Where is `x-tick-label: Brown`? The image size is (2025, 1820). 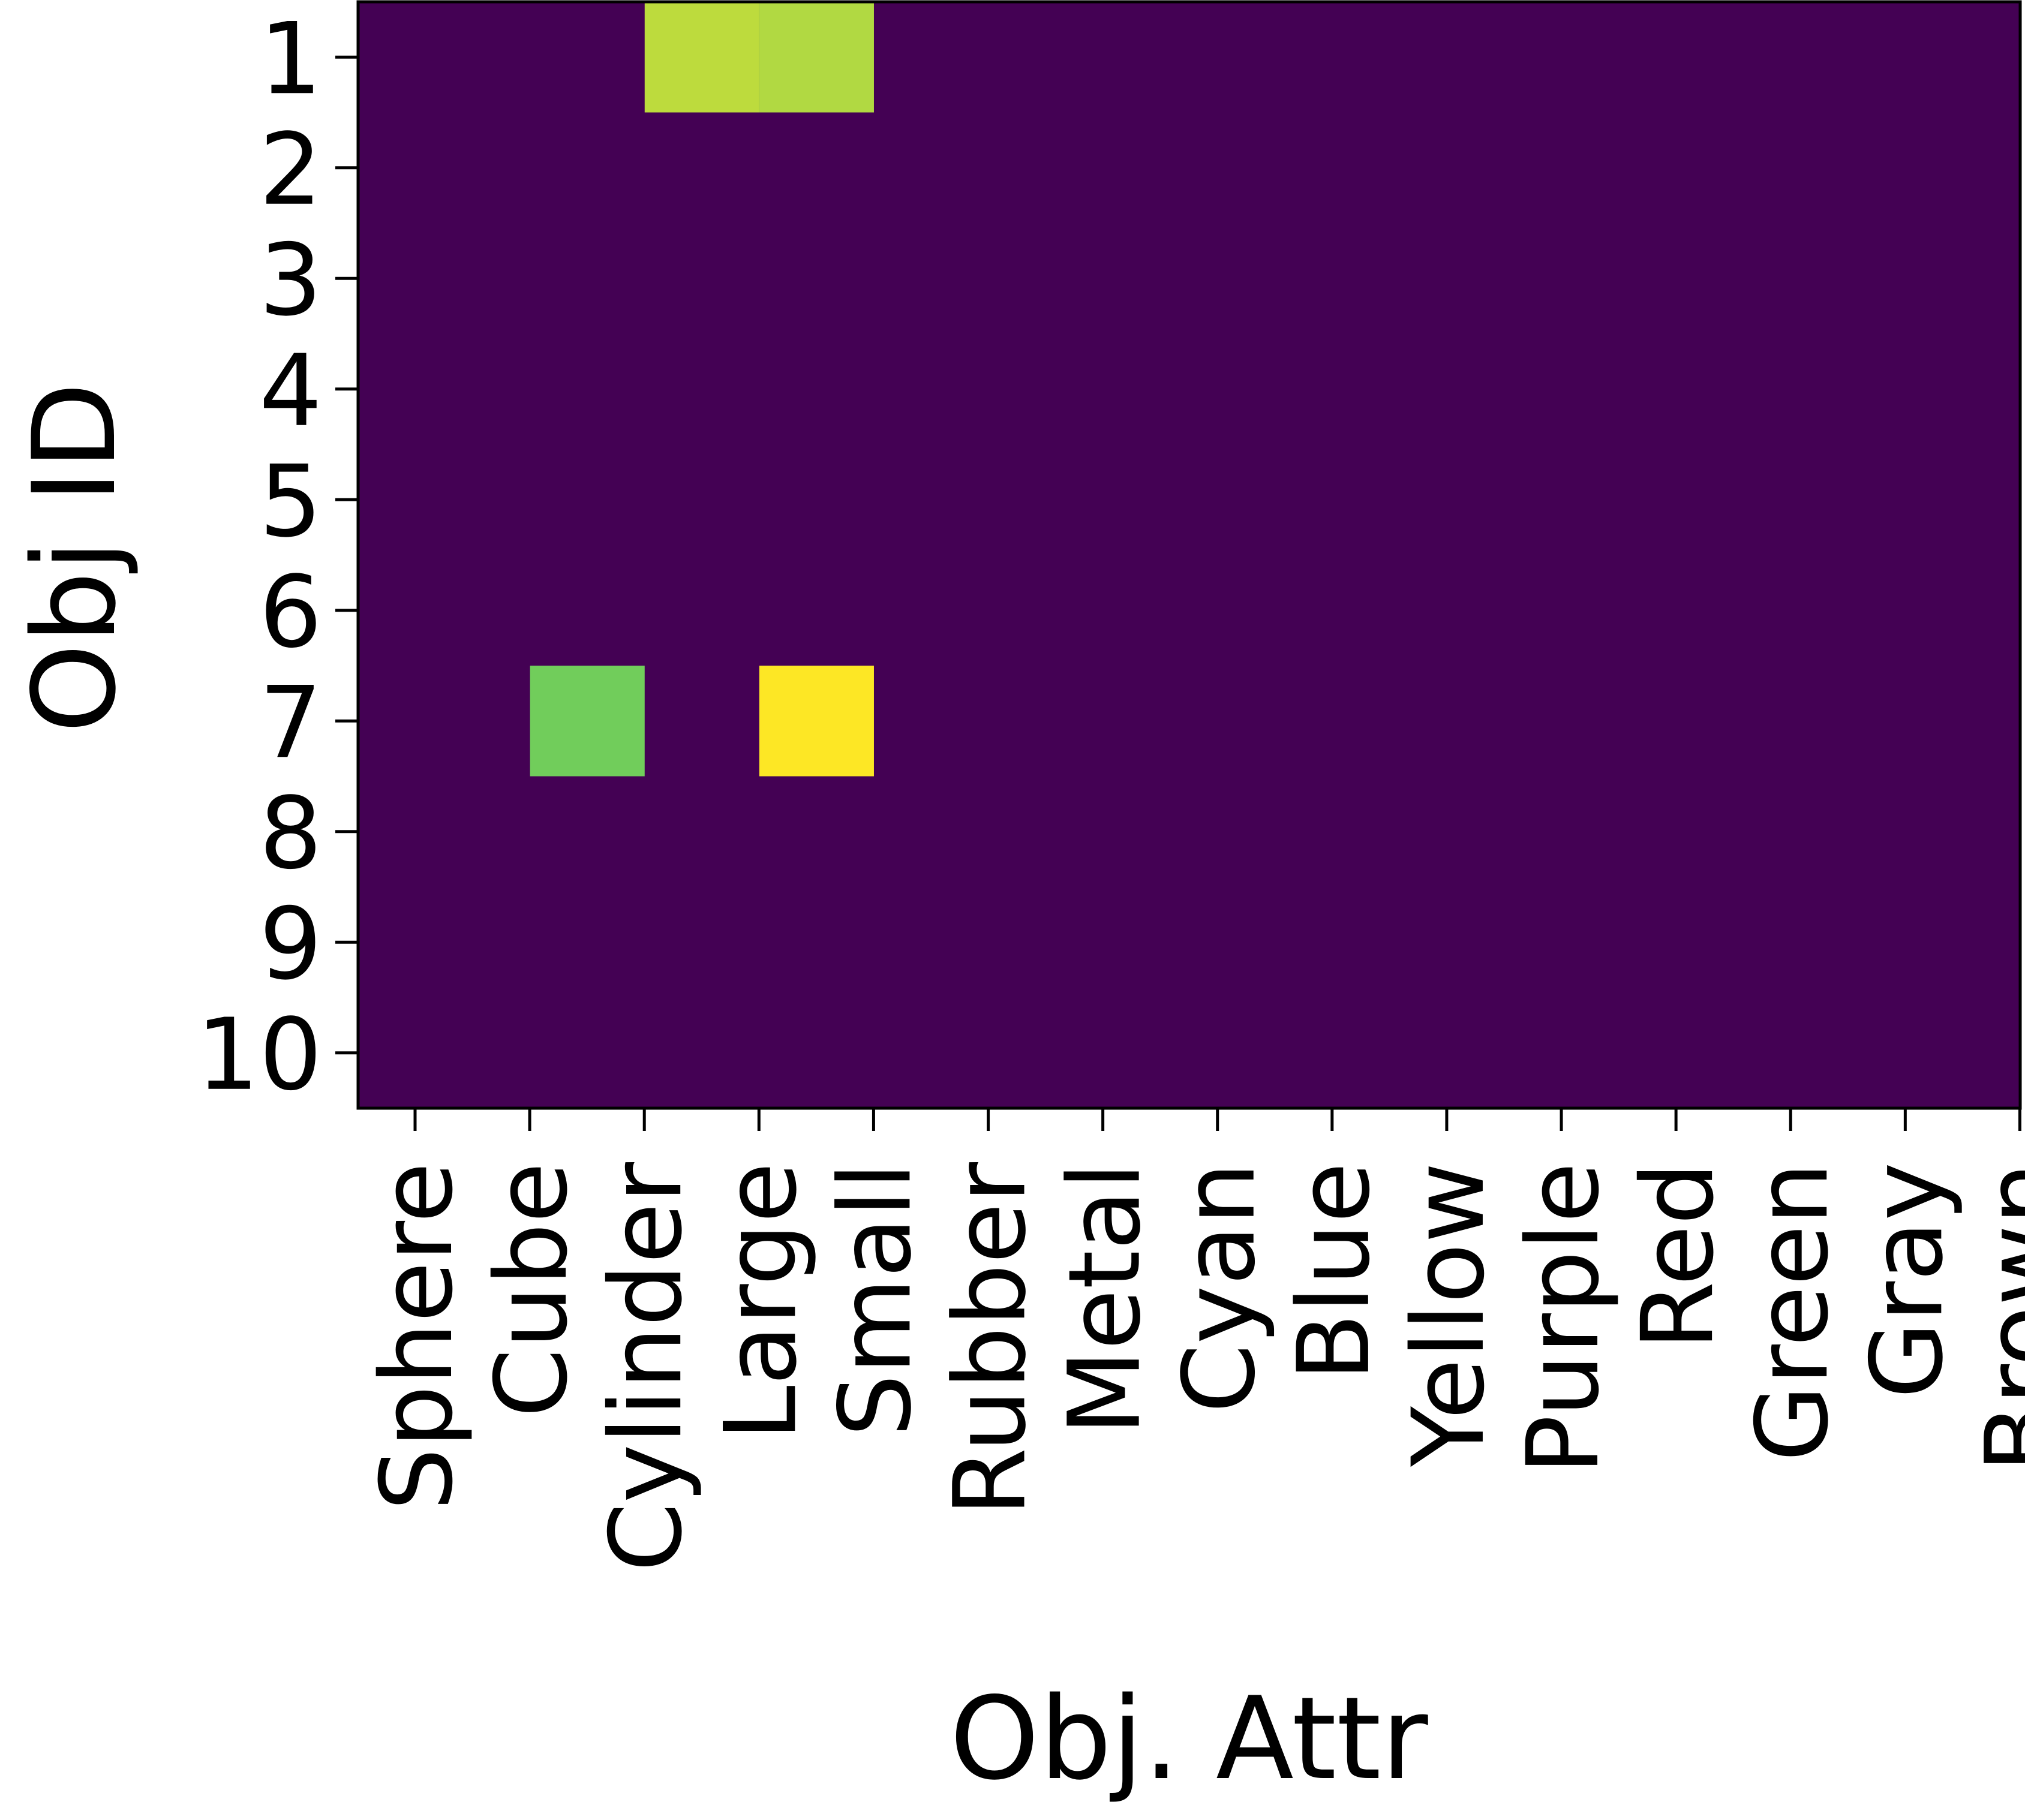
x-tick-label: Brown is located at coordinates (1995, 1317).